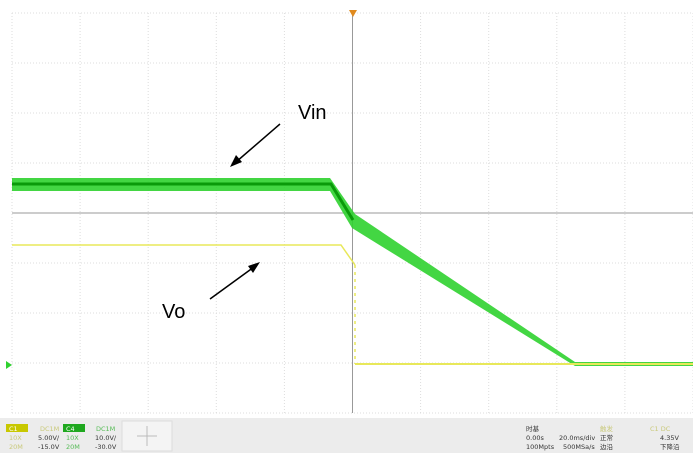 This screenshot has width=693, height=453. I want to click on c1-offset: -15.0V, so click(49, 447).